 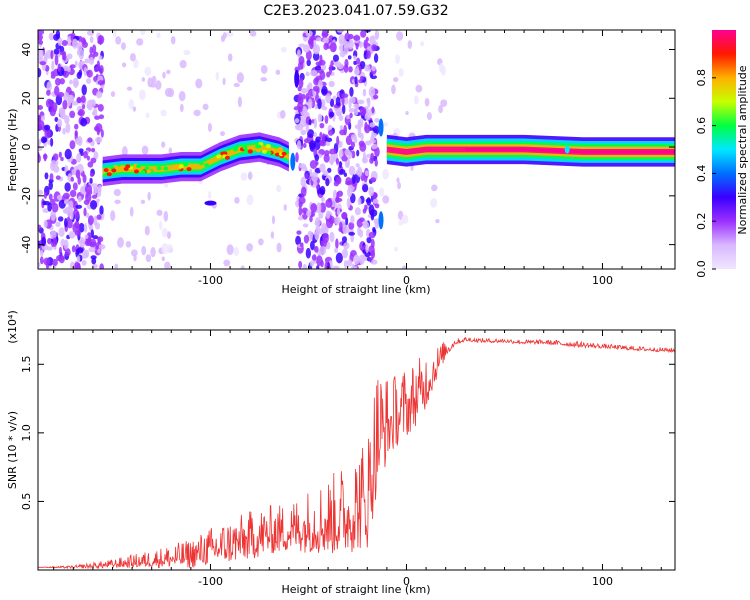 I want to click on snr-x-tick-label: -100, so click(x=210, y=581).